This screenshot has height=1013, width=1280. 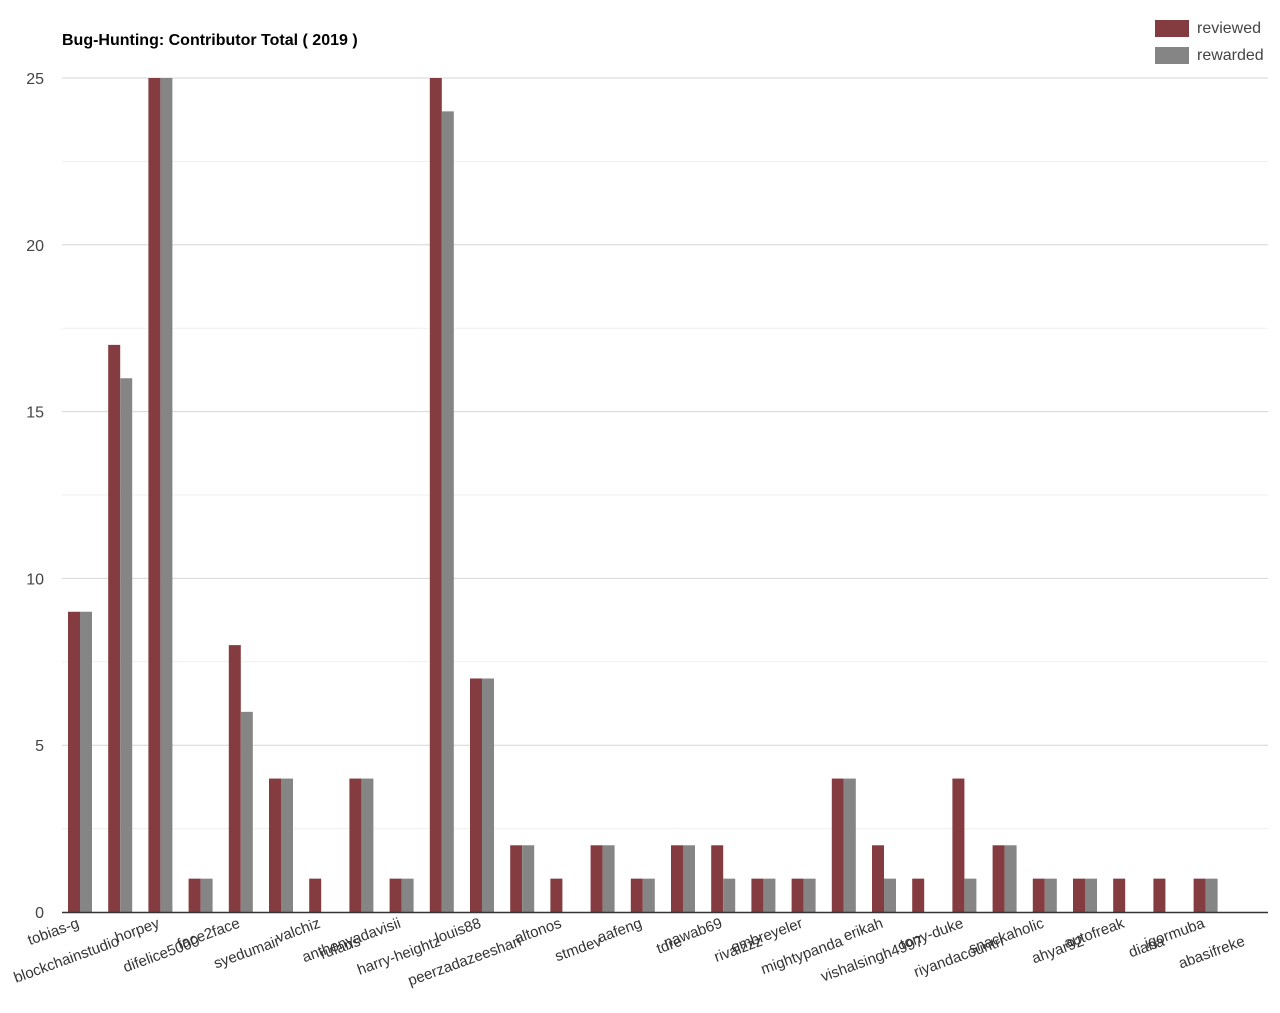 I want to click on bar-reviewed-syedumair, so click(x=275, y=845).